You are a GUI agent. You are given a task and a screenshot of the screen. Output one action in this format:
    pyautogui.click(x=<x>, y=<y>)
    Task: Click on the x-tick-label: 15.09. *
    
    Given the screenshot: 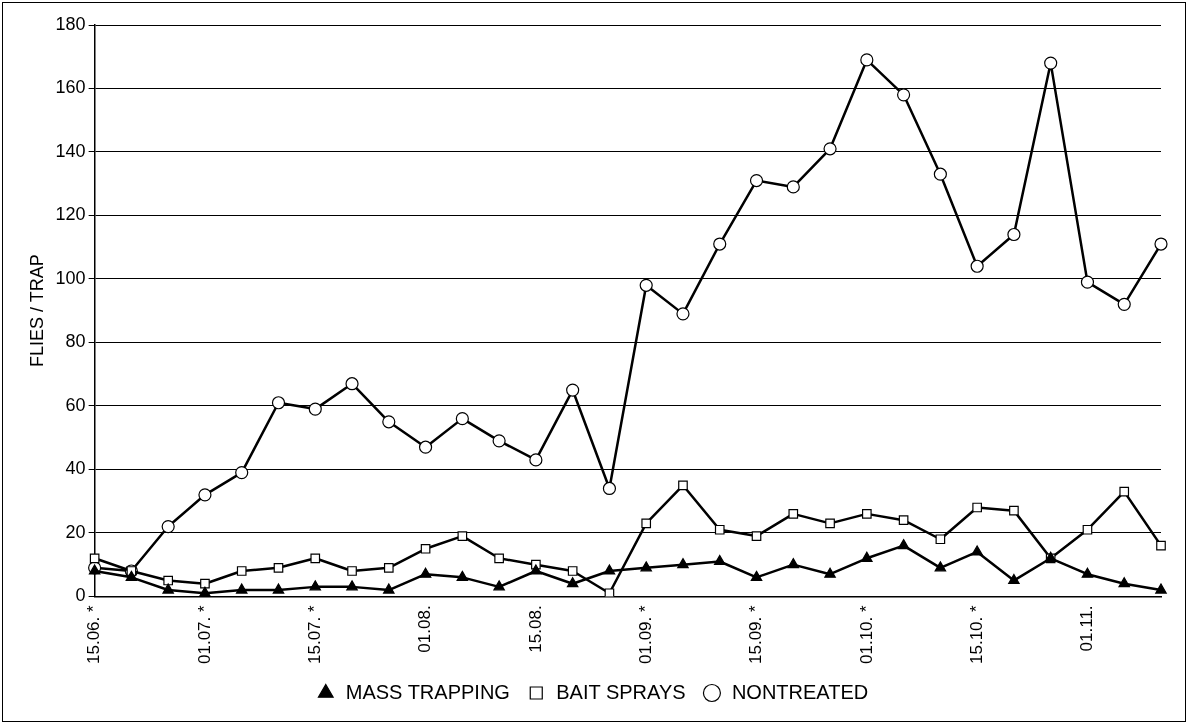 What is the action you would take?
    pyautogui.click(x=756, y=635)
    